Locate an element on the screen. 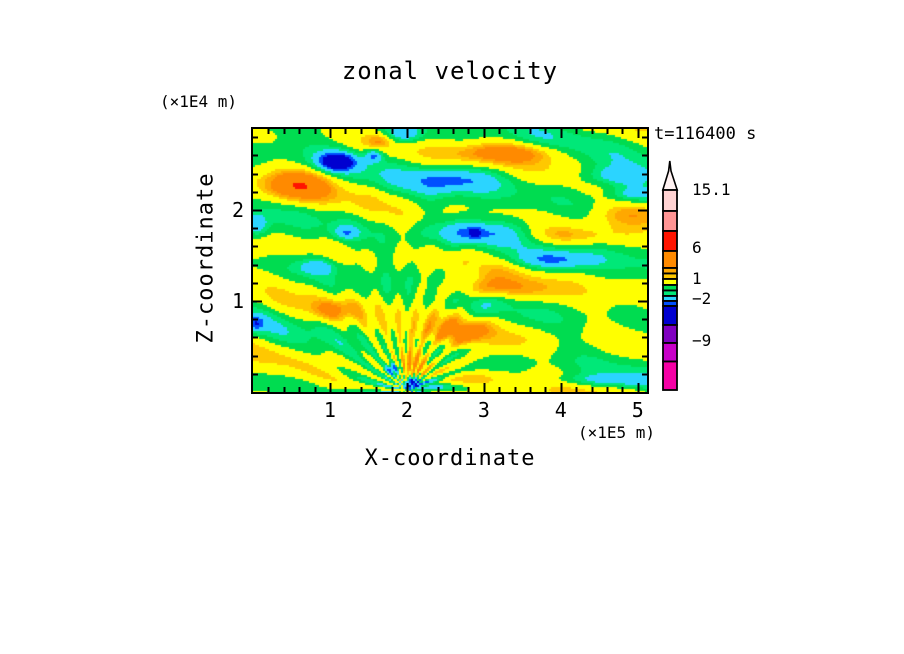 The height and width of the screenshot is (654, 904). x-tick-label: 1 is located at coordinates (329, 410).